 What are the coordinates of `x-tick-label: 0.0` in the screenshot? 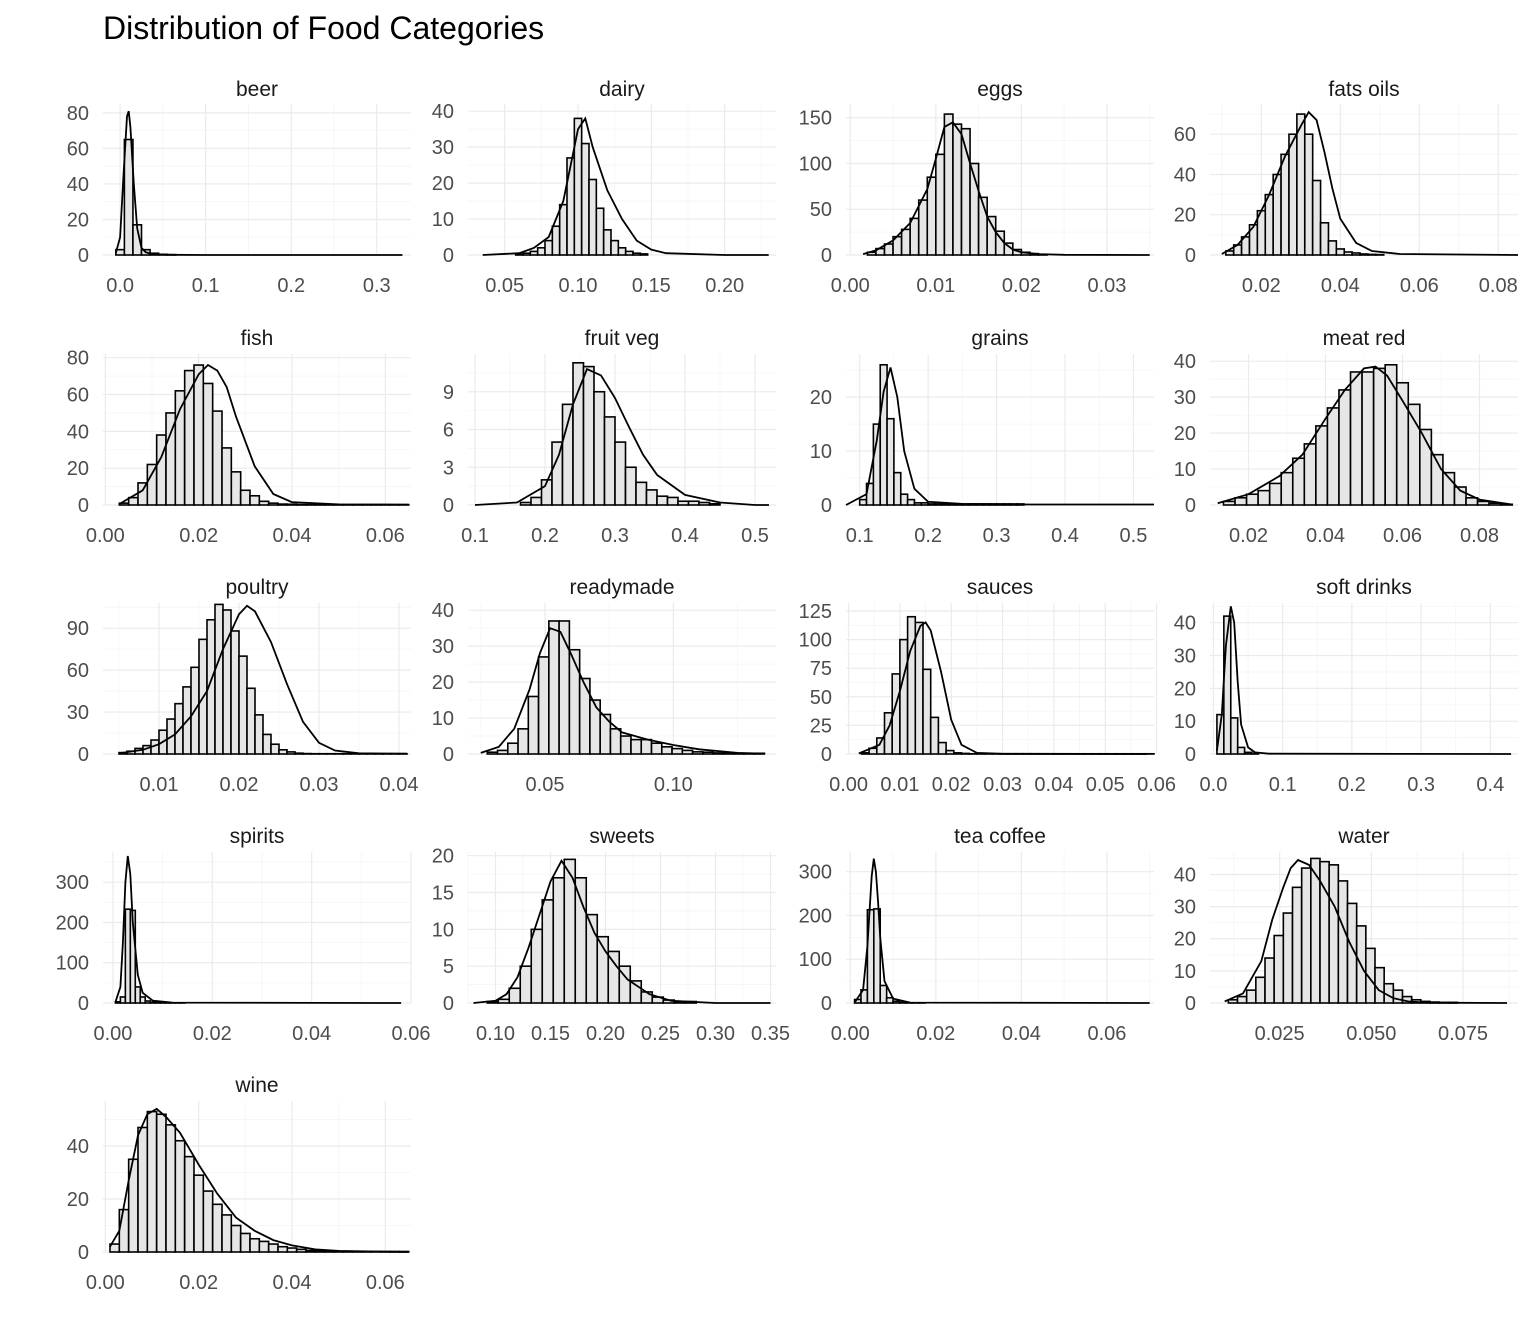 It's located at (1214, 785).